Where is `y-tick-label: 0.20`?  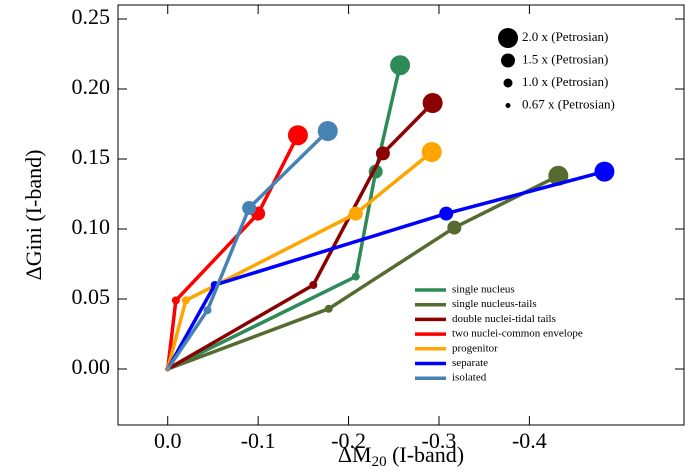
y-tick-label: 0.20 is located at coordinates (91, 86).